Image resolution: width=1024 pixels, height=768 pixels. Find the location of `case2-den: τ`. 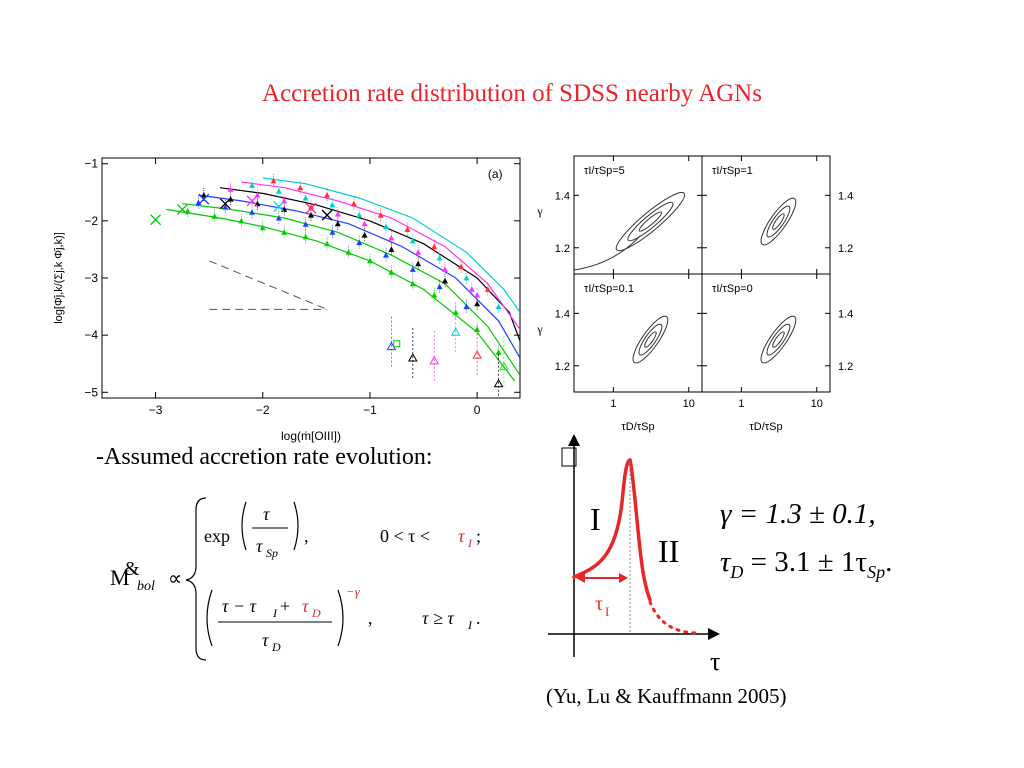

case2-den: τ is located at coordinates (265, 640).